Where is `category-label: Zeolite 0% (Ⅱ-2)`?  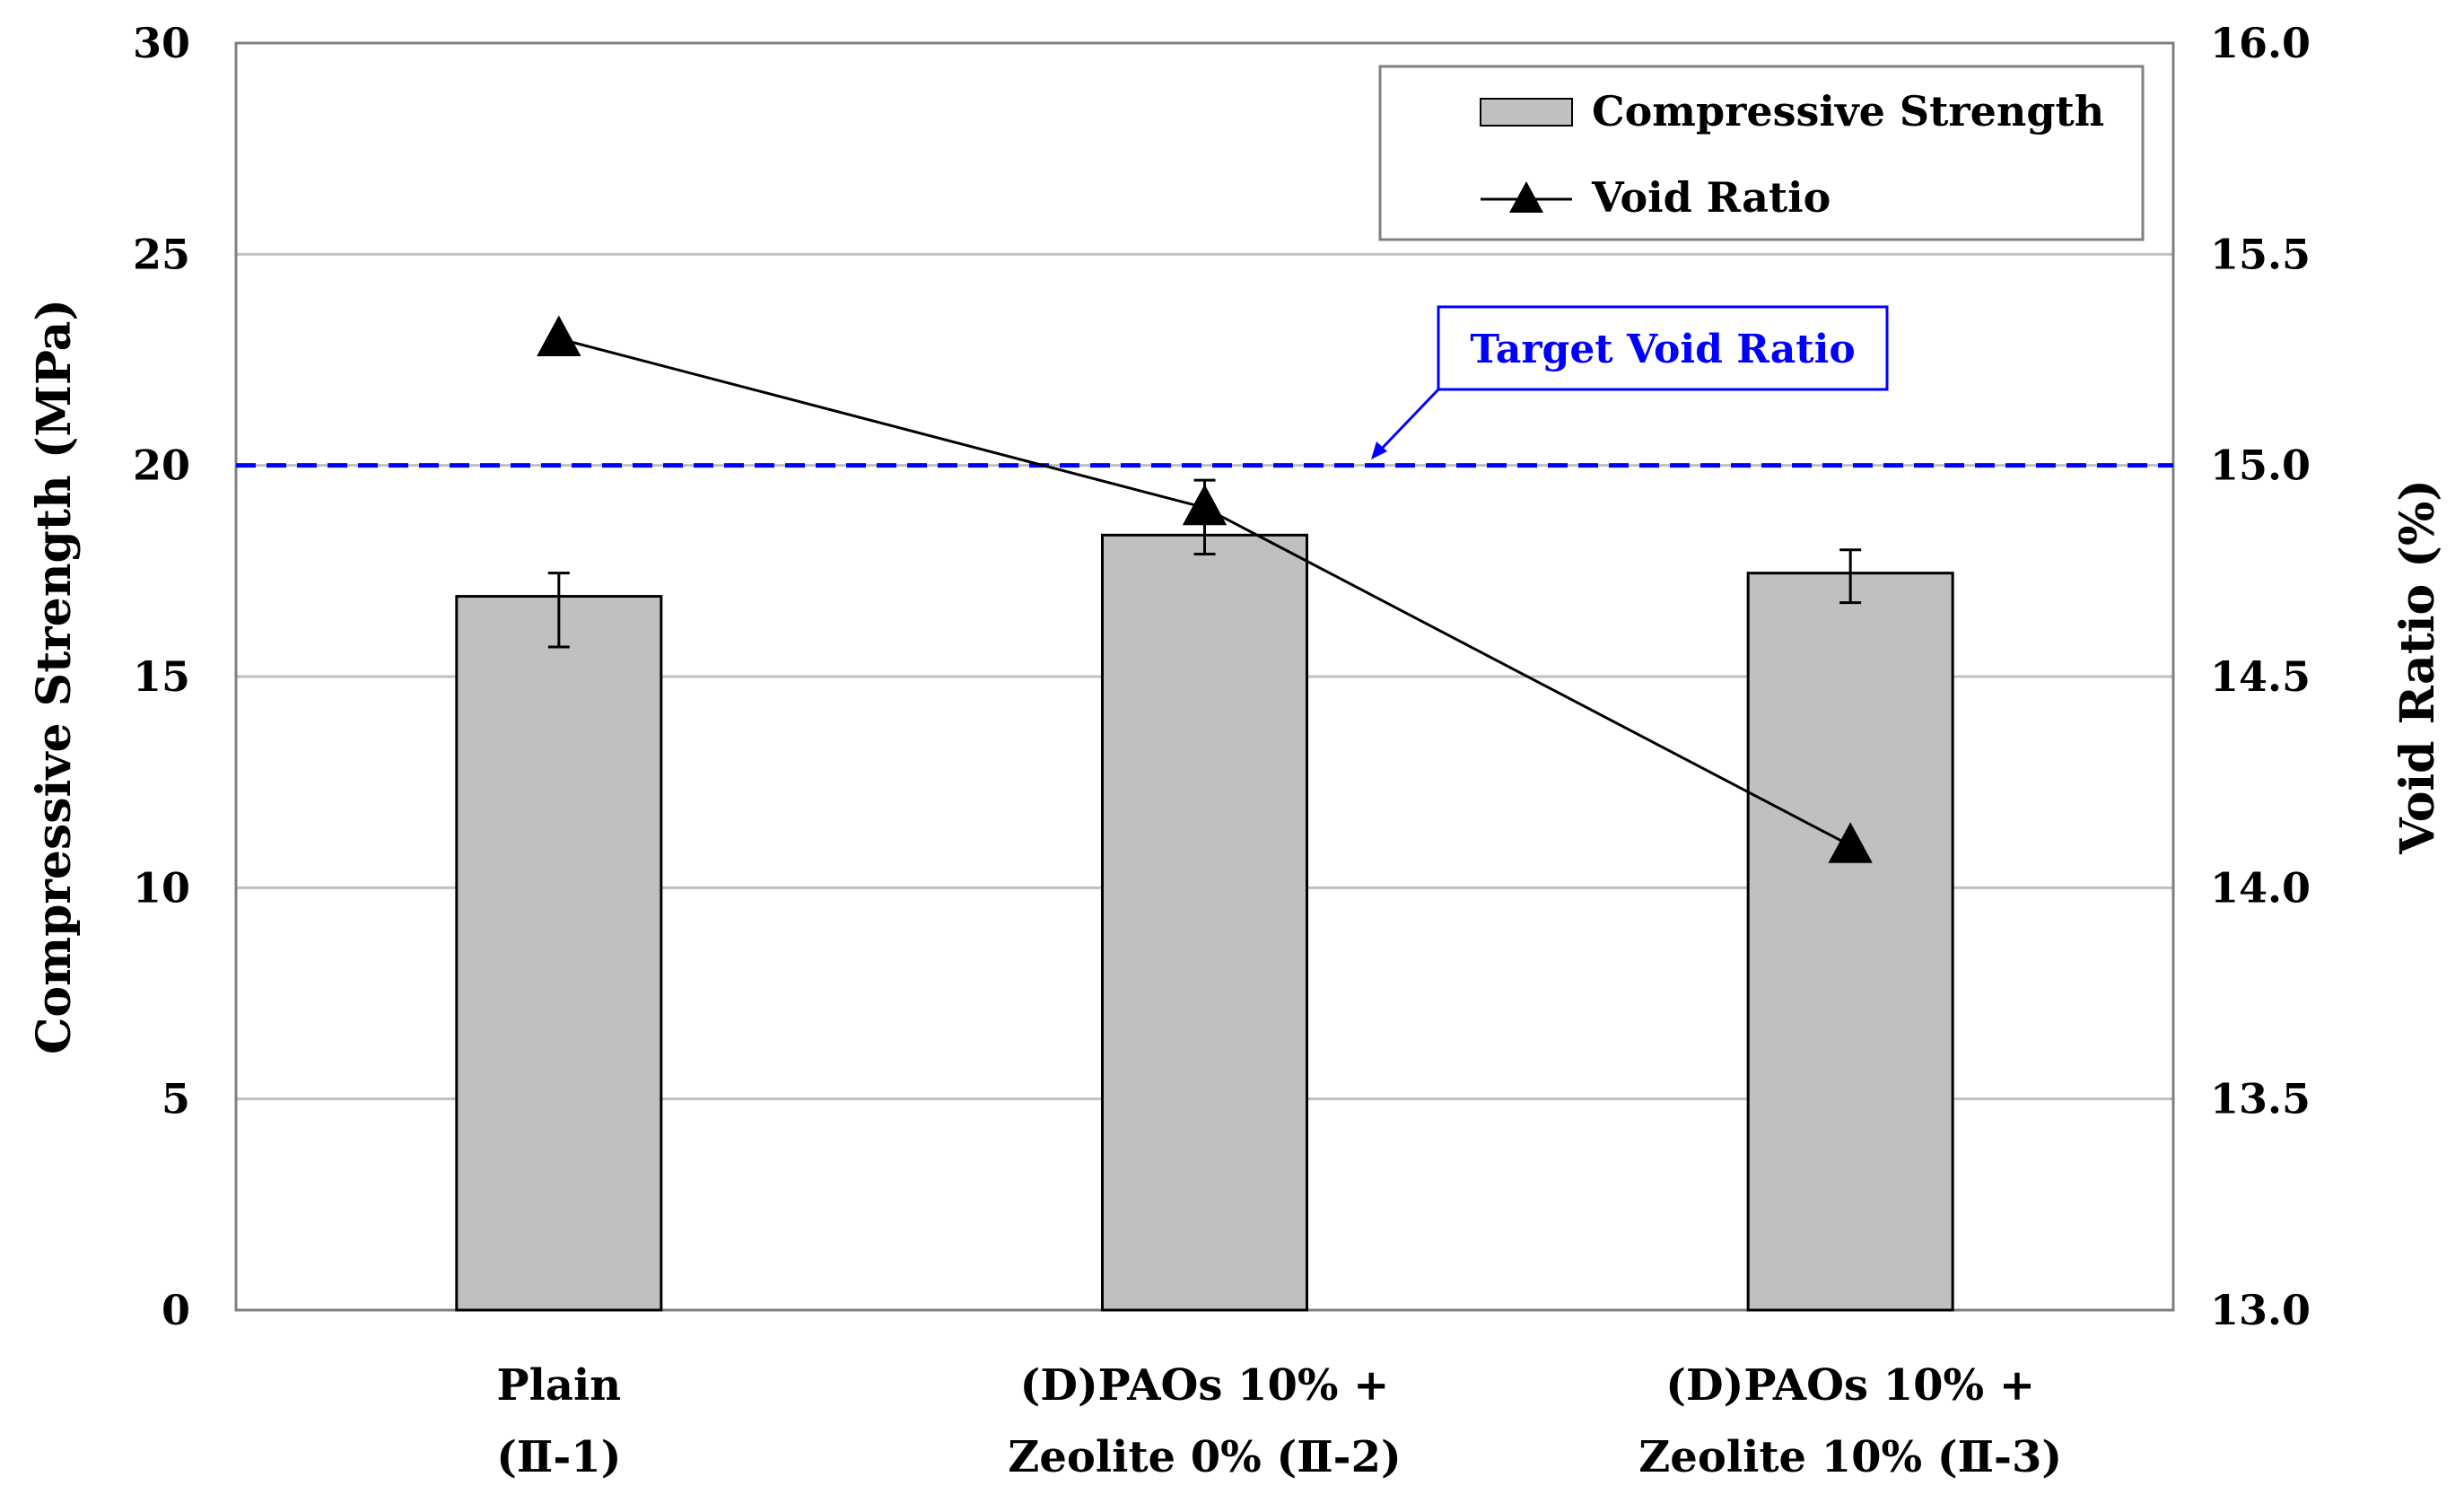
category-label: Zeolite 0% (Ⅱ-2) is located at coordinates (1204, 1457).